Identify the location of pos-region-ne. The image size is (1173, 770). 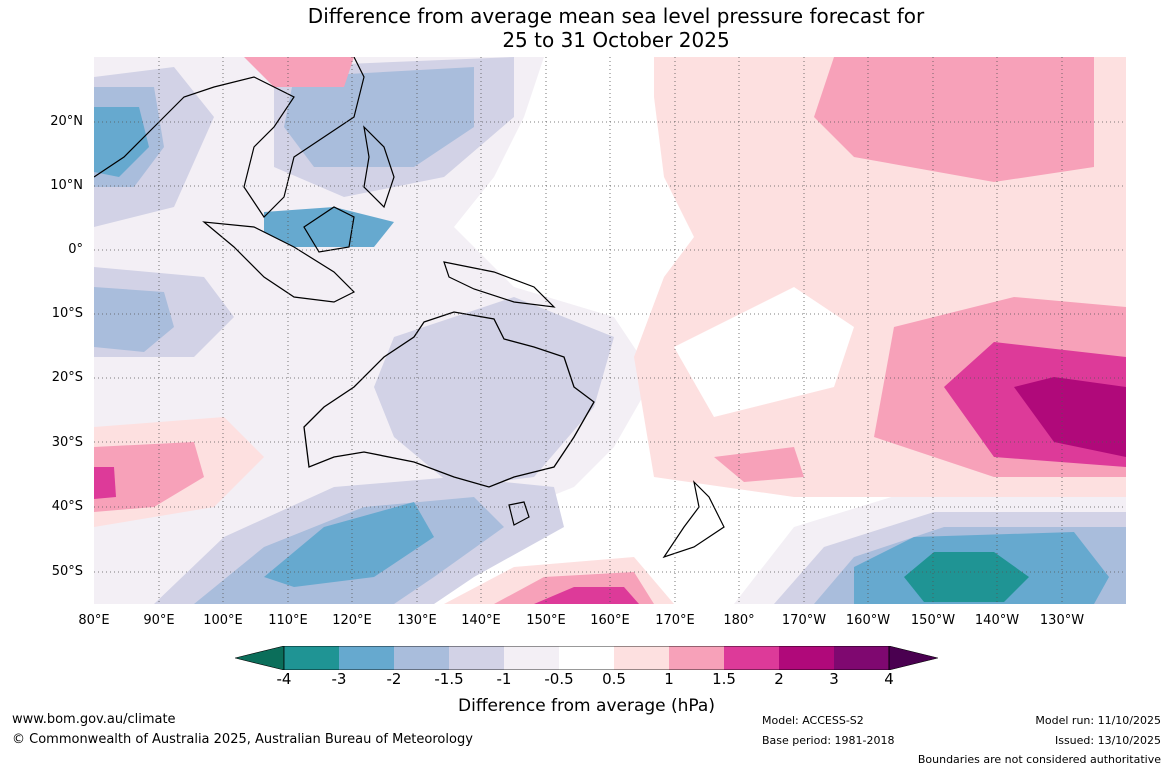
(954, 119).